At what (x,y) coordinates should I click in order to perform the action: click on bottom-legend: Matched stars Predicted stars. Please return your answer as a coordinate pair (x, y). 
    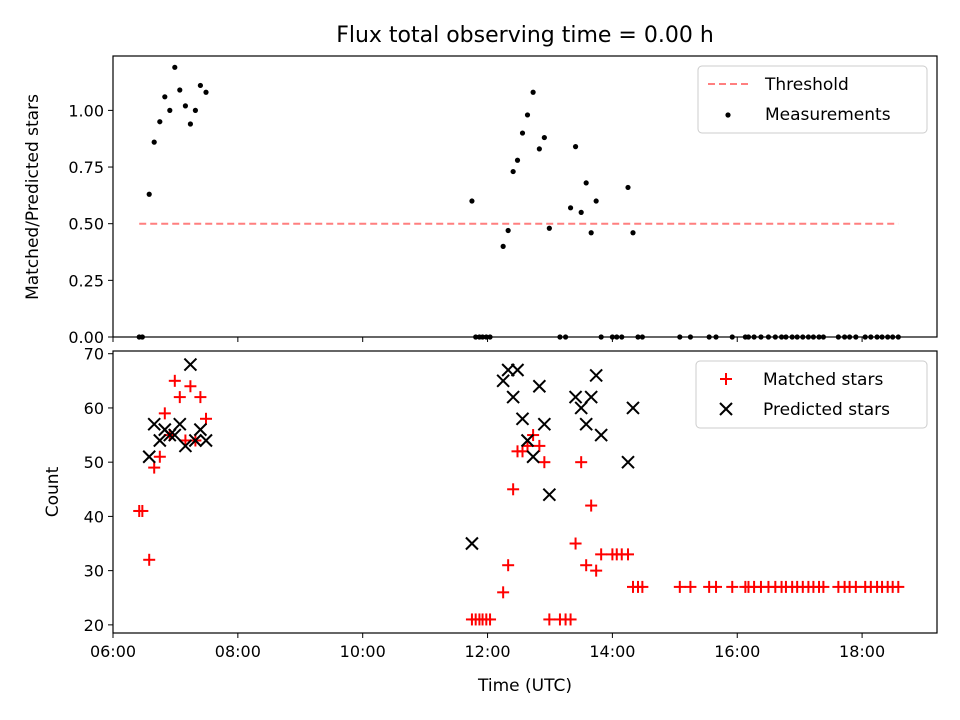
    Looking at the image, I should click on (811, 394).